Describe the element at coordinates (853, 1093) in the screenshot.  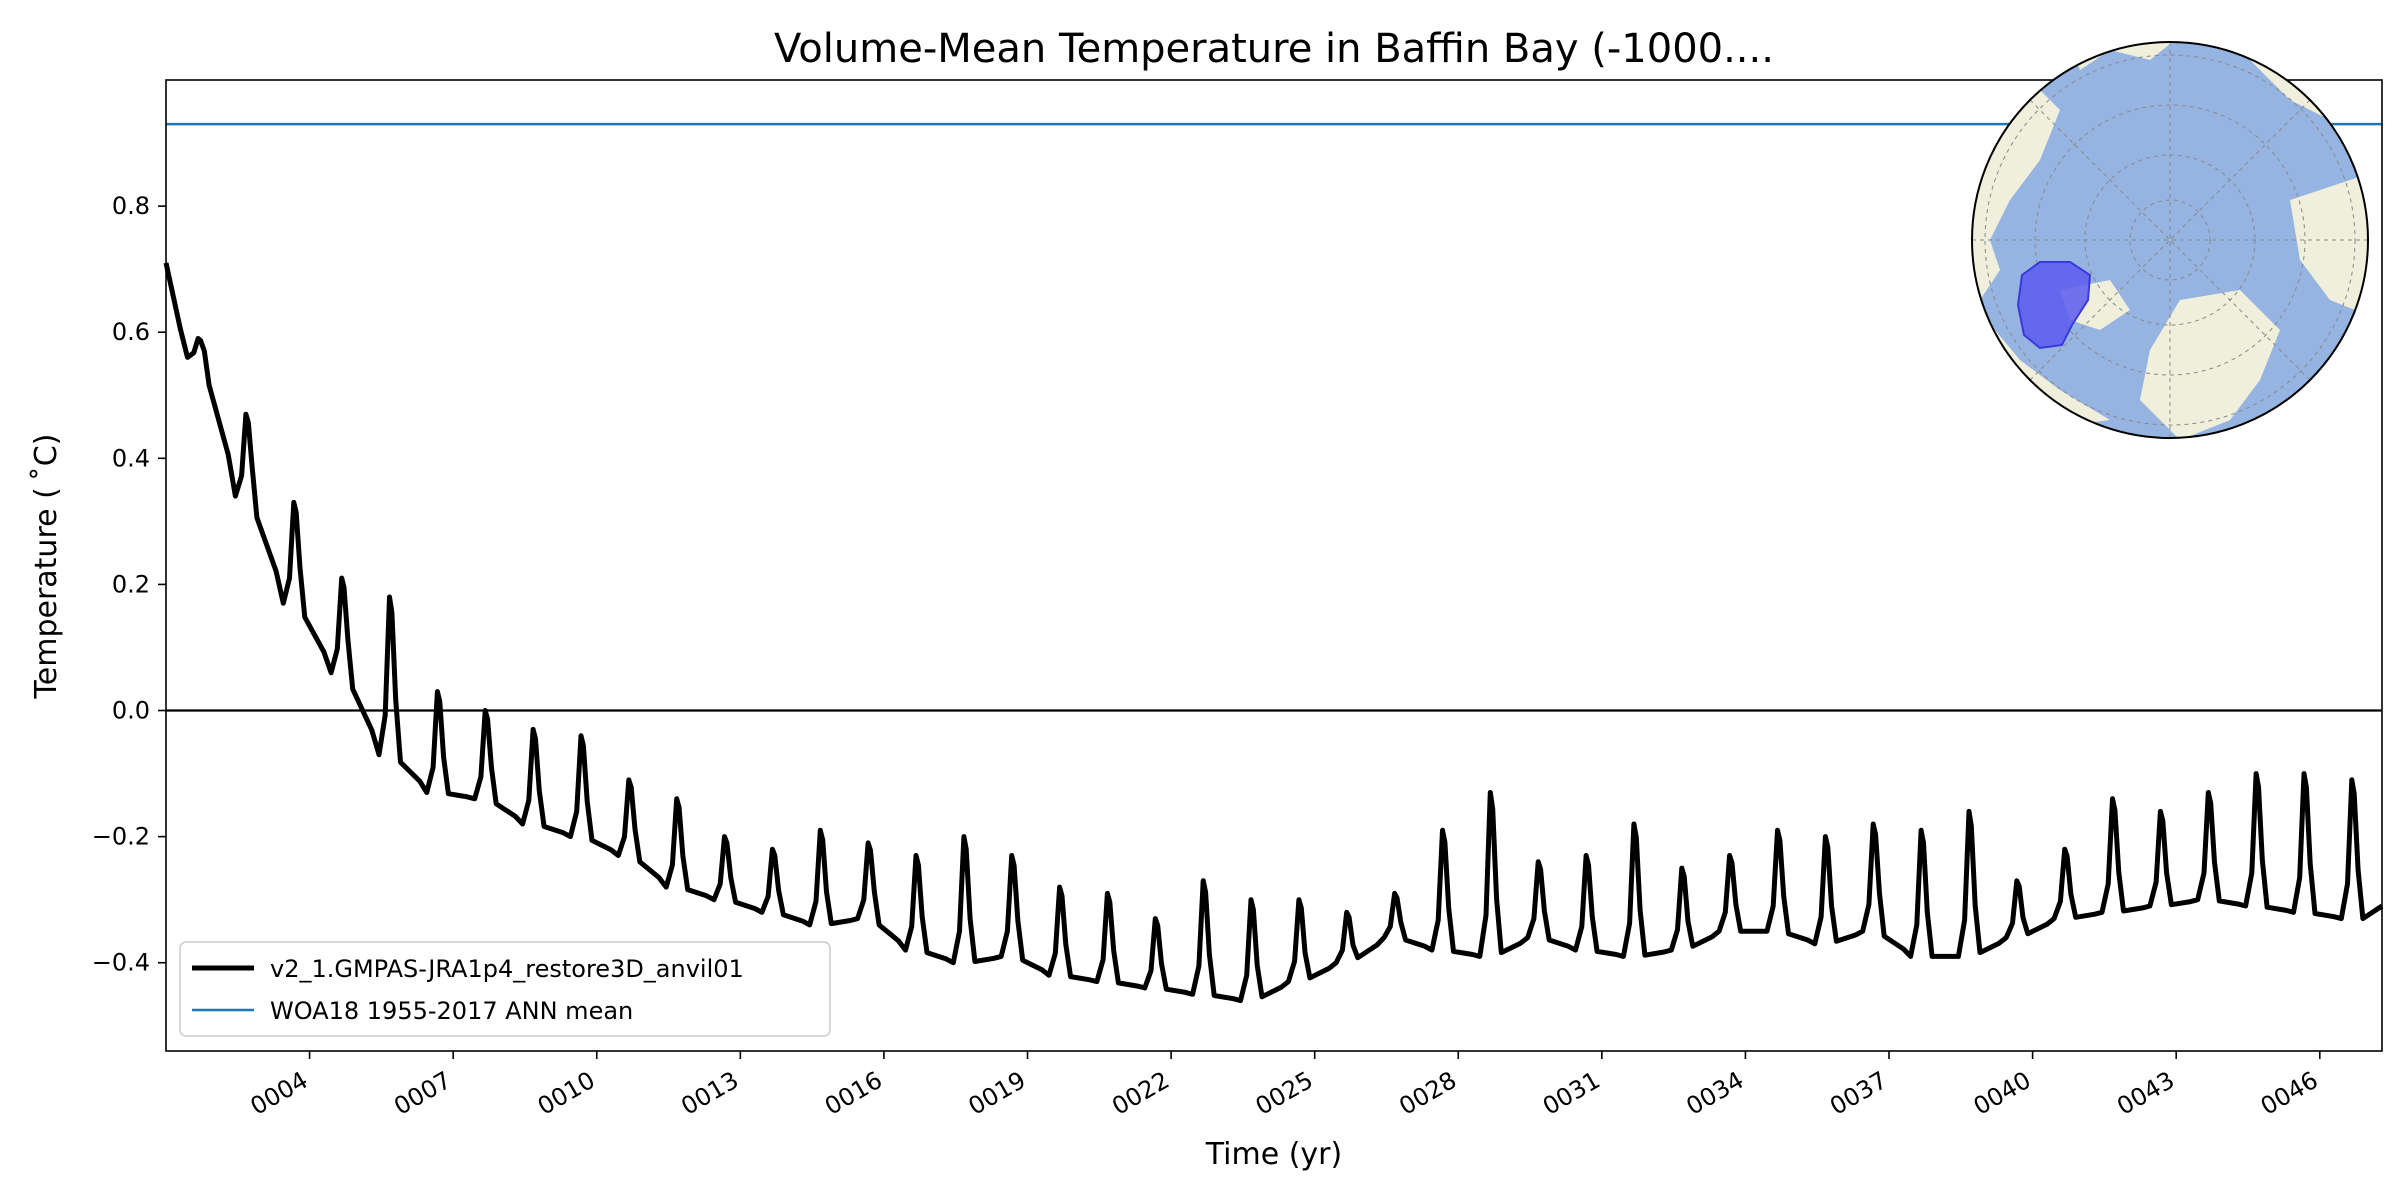
I see `x-tick-label: 0016` at that location.